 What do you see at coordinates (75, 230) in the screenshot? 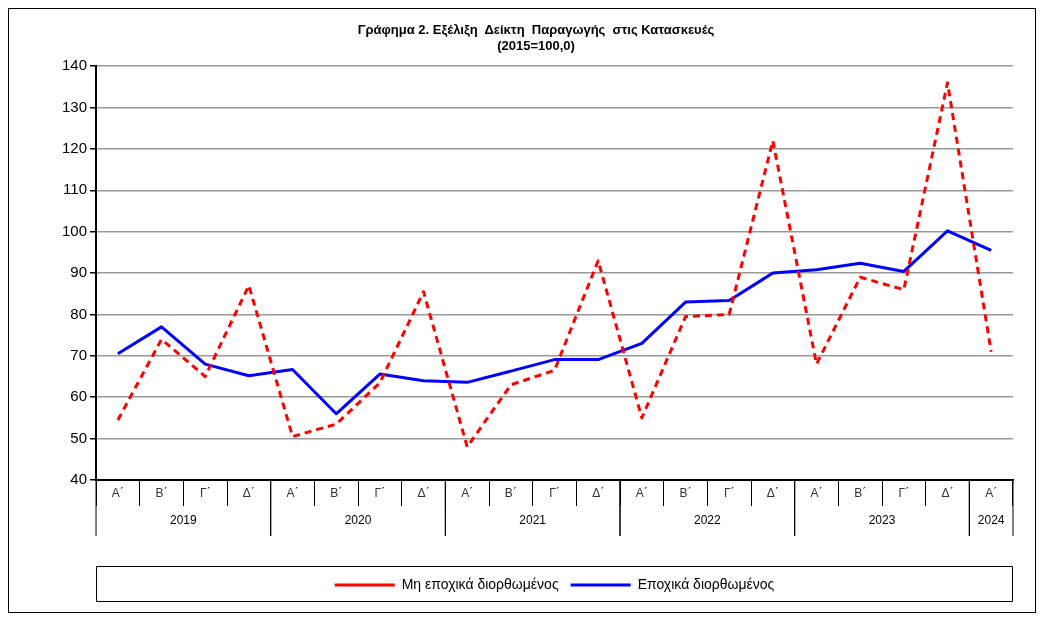
I see `y-tick-label: 100` at bounding box center [75, 230].